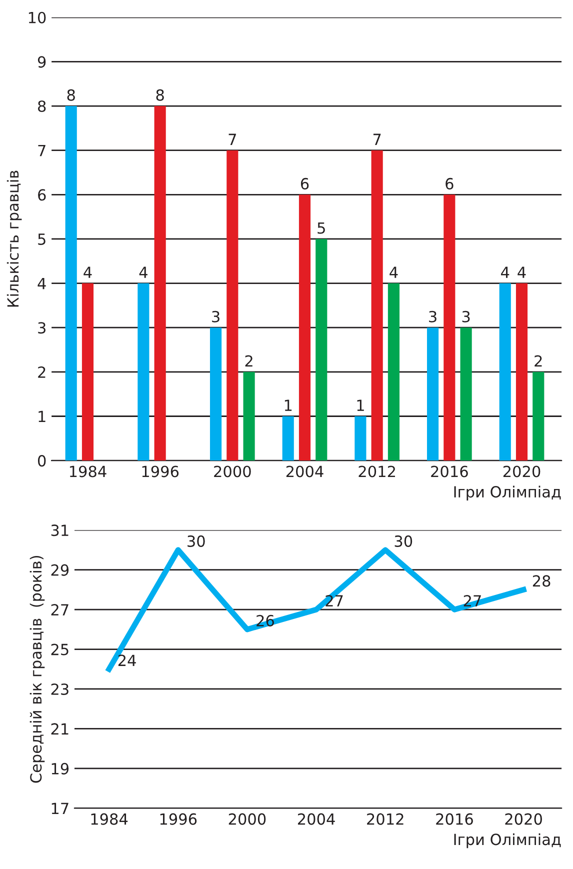 The height and width of the screenshot is (869, 573). Describe the element at coordinates (541, 581) in the screenshot. I see `data-label: 28` at that location.